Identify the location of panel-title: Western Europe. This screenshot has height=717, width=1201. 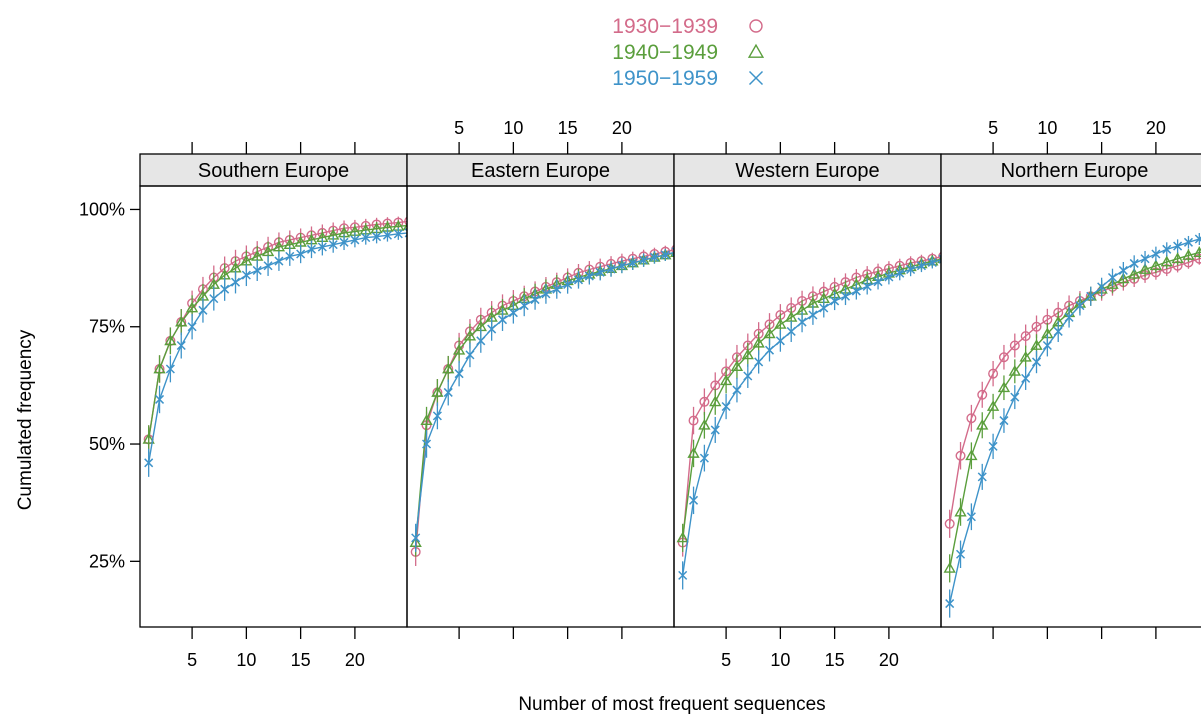
(807, 171).